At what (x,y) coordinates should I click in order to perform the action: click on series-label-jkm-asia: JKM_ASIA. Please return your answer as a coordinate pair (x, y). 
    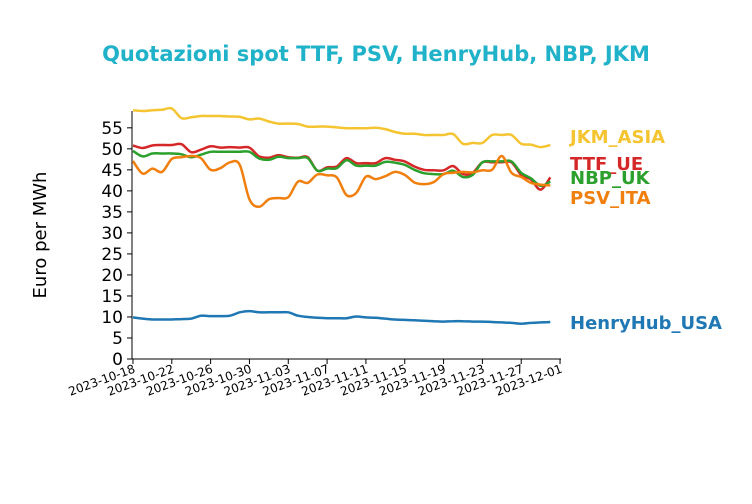
    Looking at the image, I should click on (616, 137).